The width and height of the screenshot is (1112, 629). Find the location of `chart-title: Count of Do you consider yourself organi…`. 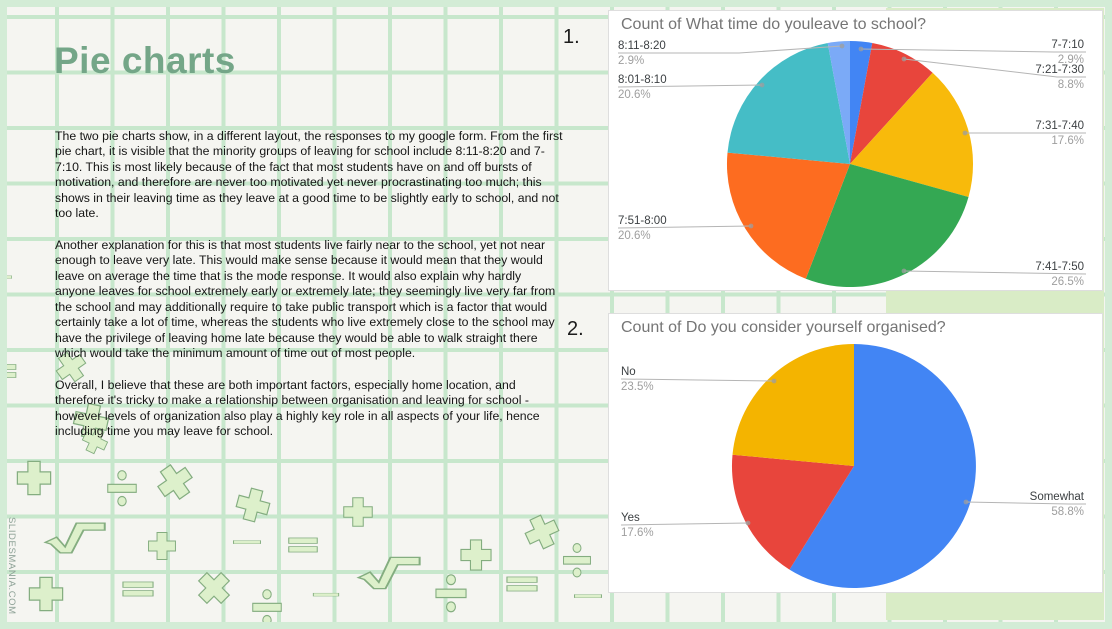

chart-title: Count of Do you consider yourself organi… is located at coordinates (783, 327).